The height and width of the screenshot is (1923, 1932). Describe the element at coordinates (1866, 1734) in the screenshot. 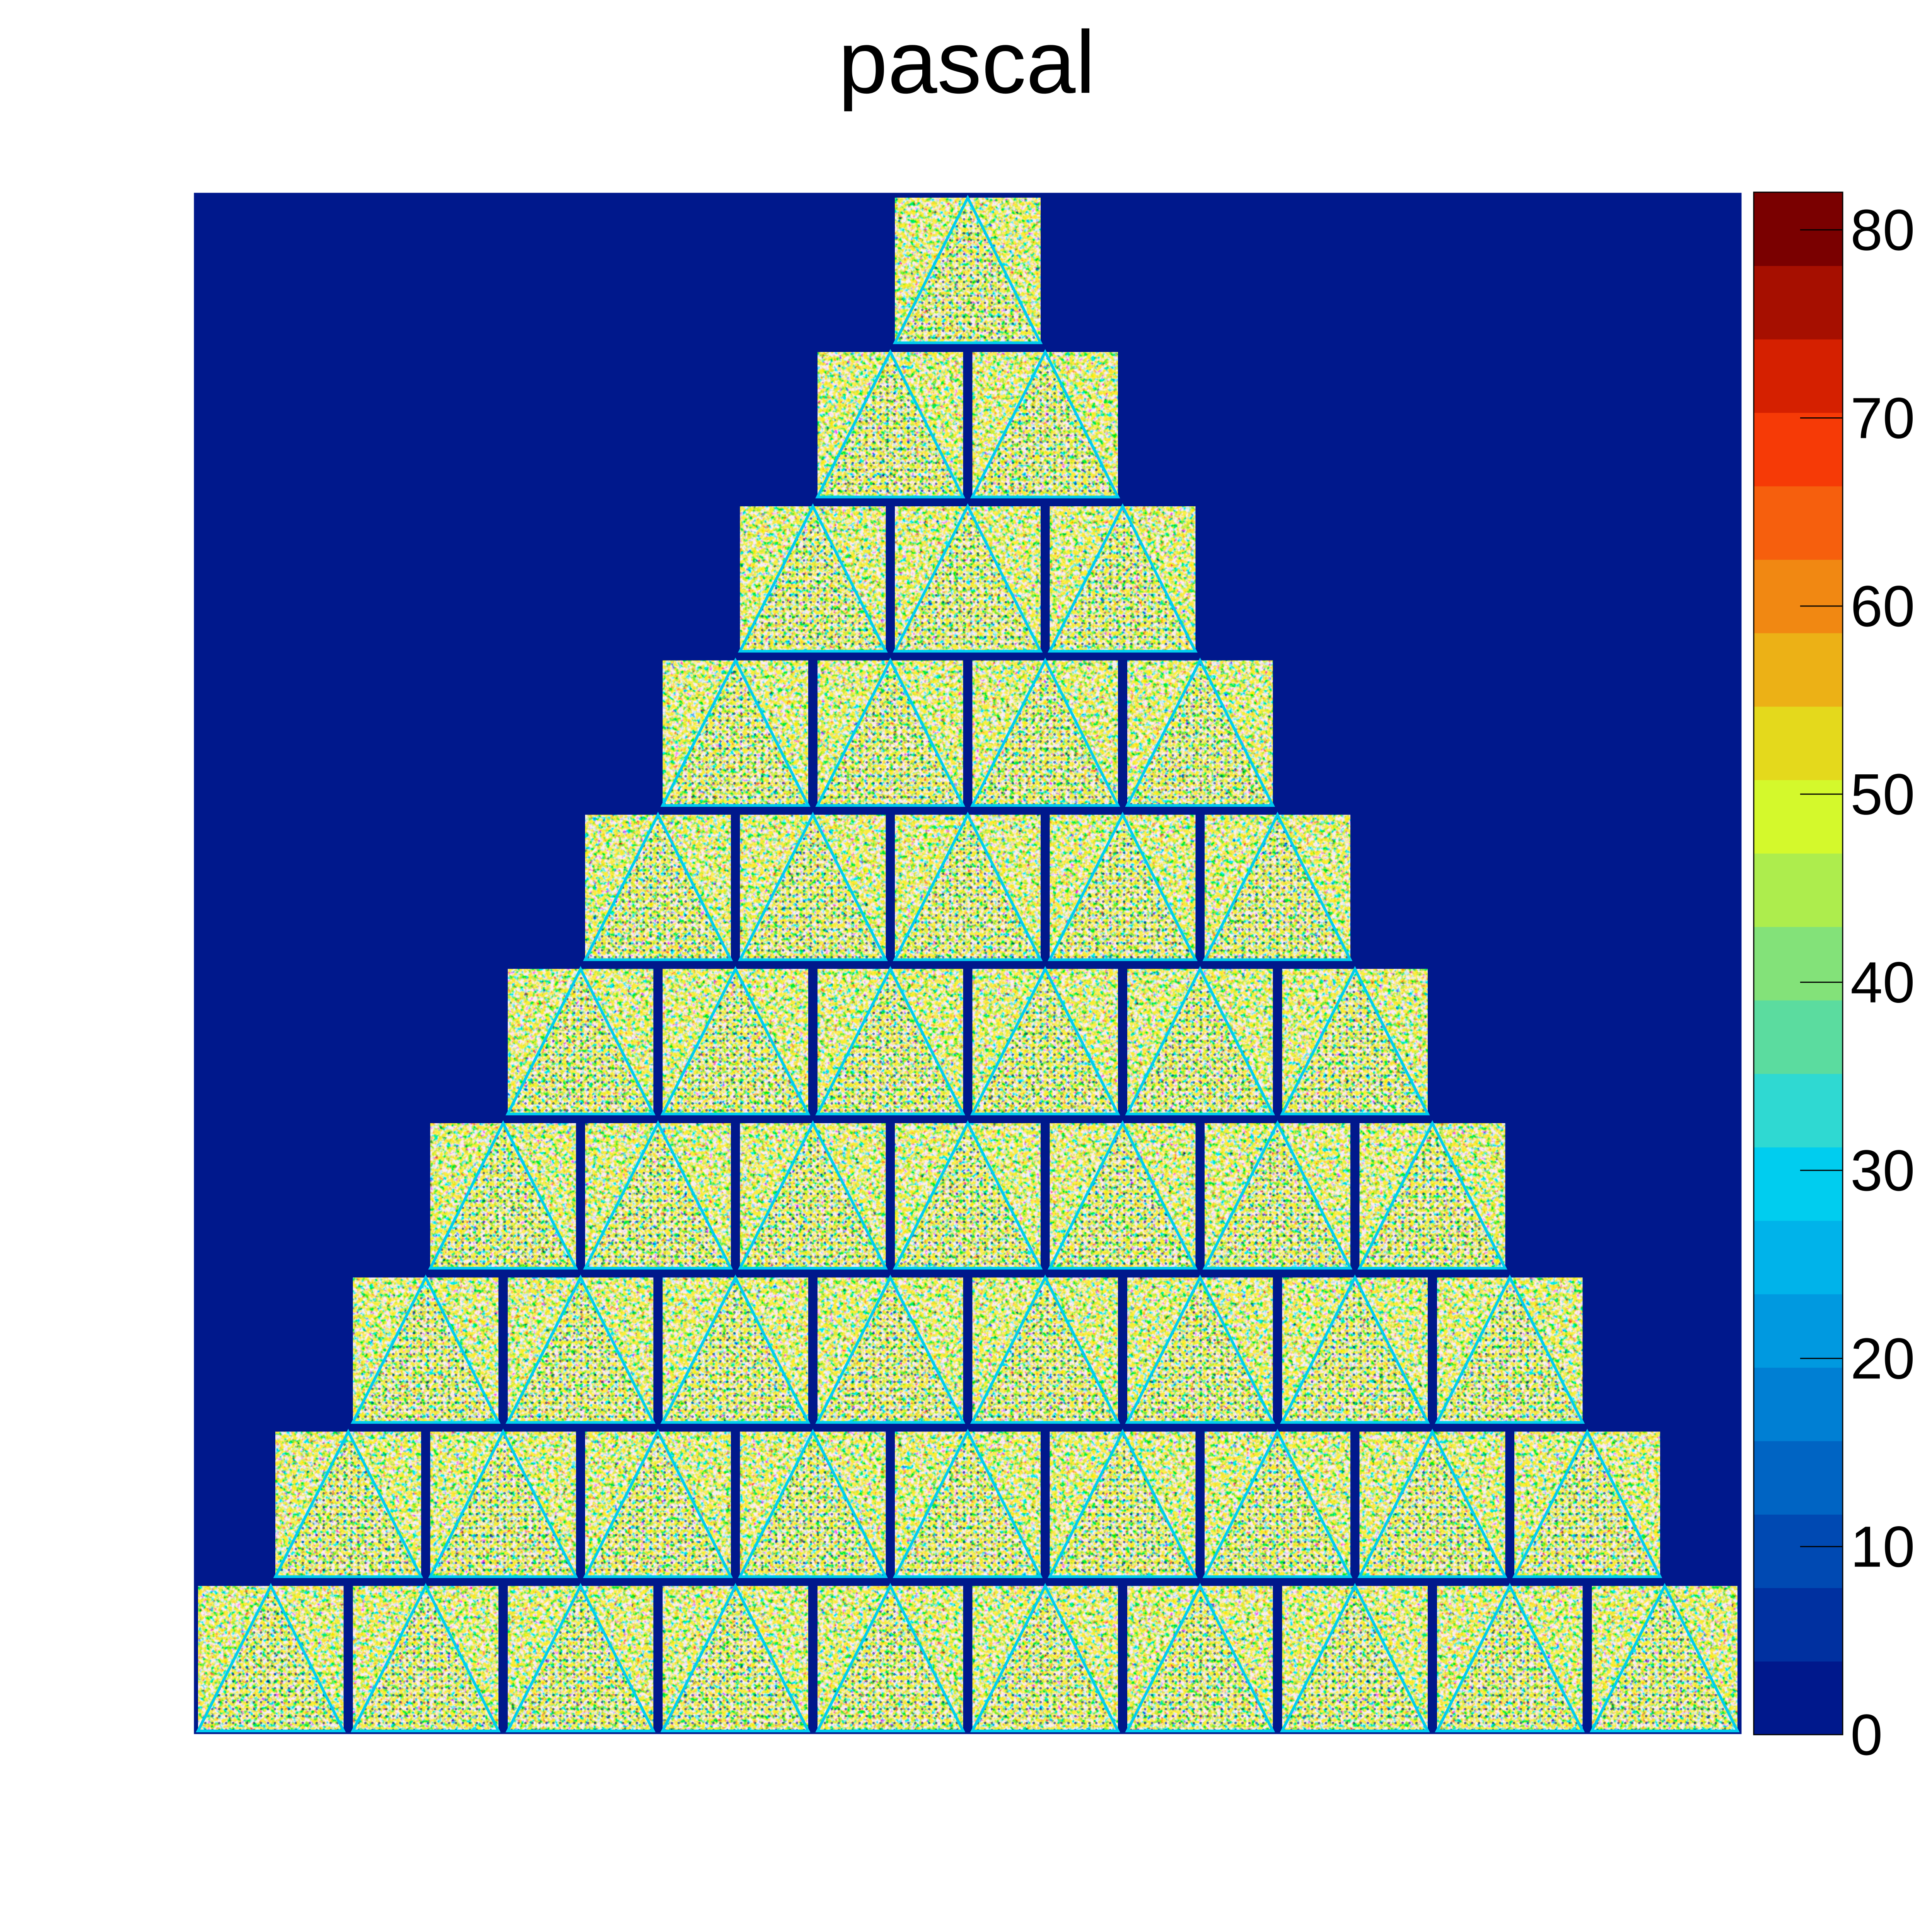

I see `colorbar-tick-label: 0` at that location.